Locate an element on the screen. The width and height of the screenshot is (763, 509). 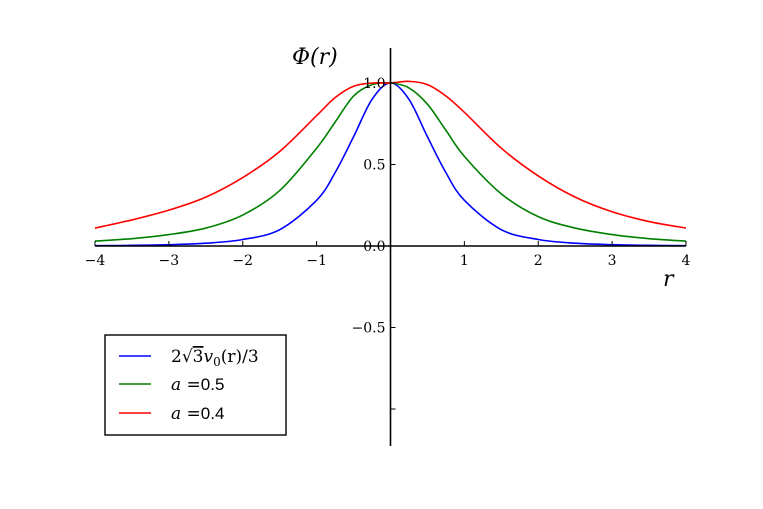
legend-label-1: a =0.5 is located at coordinates (197, 385).